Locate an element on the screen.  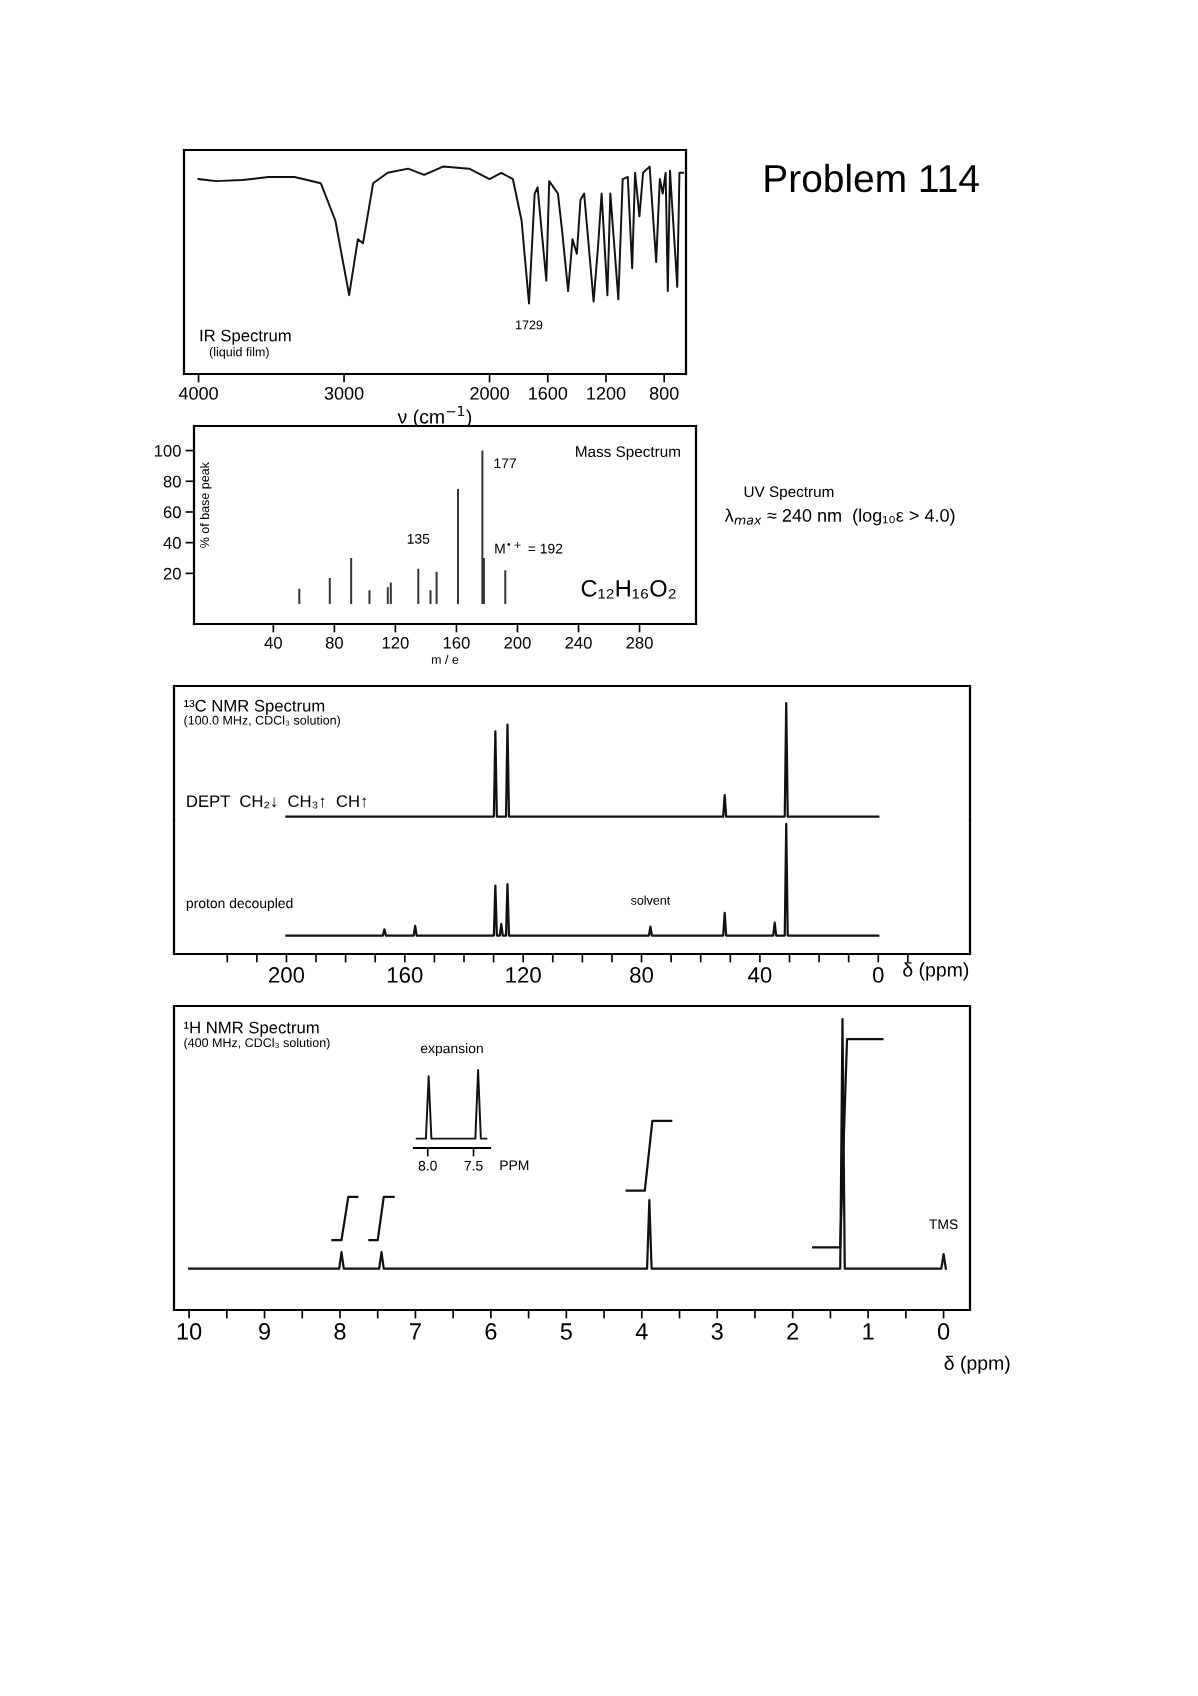
x-tick-label: 3 is located at coordinates (717, 1331).